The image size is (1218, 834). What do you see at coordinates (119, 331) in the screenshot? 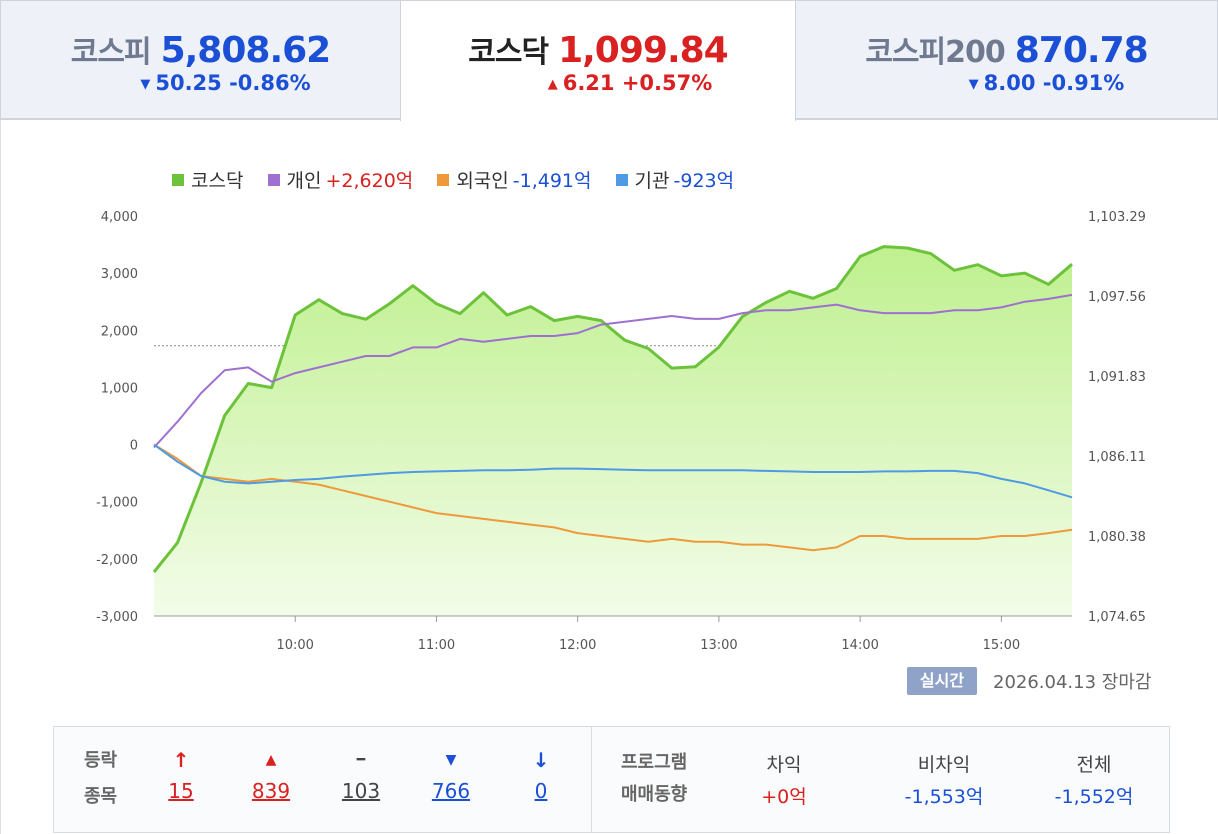
I see `y-left-tick-label: 2,000` at bounding box center [119, 331].